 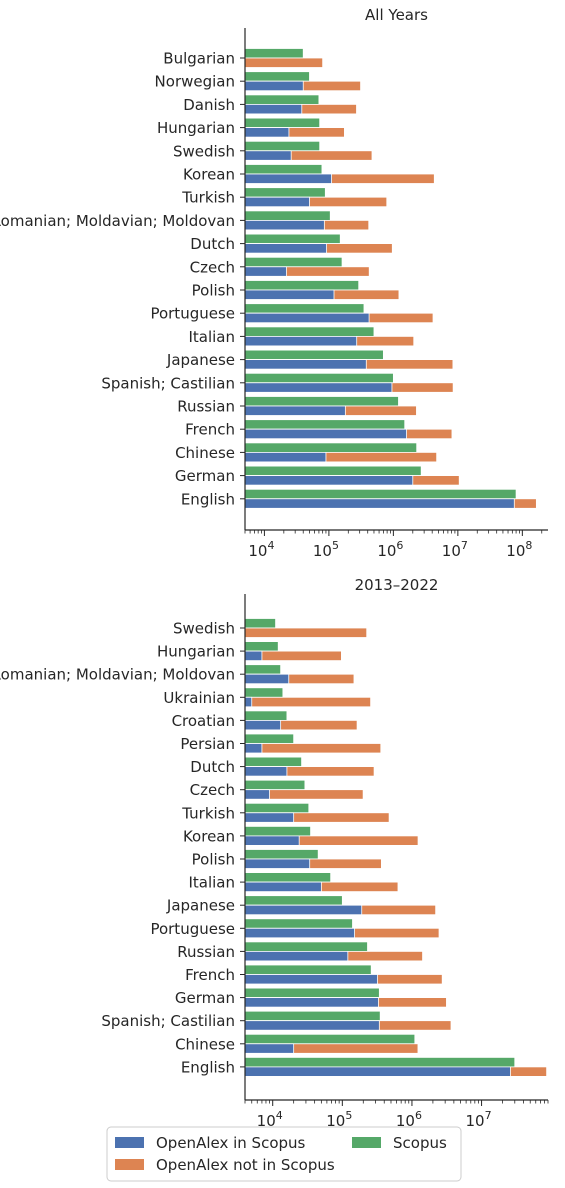 What do you see at coordinates (199, 59) in the screenshot?
I see `category-label: Bulgarian` at bounding box center [199, 59].